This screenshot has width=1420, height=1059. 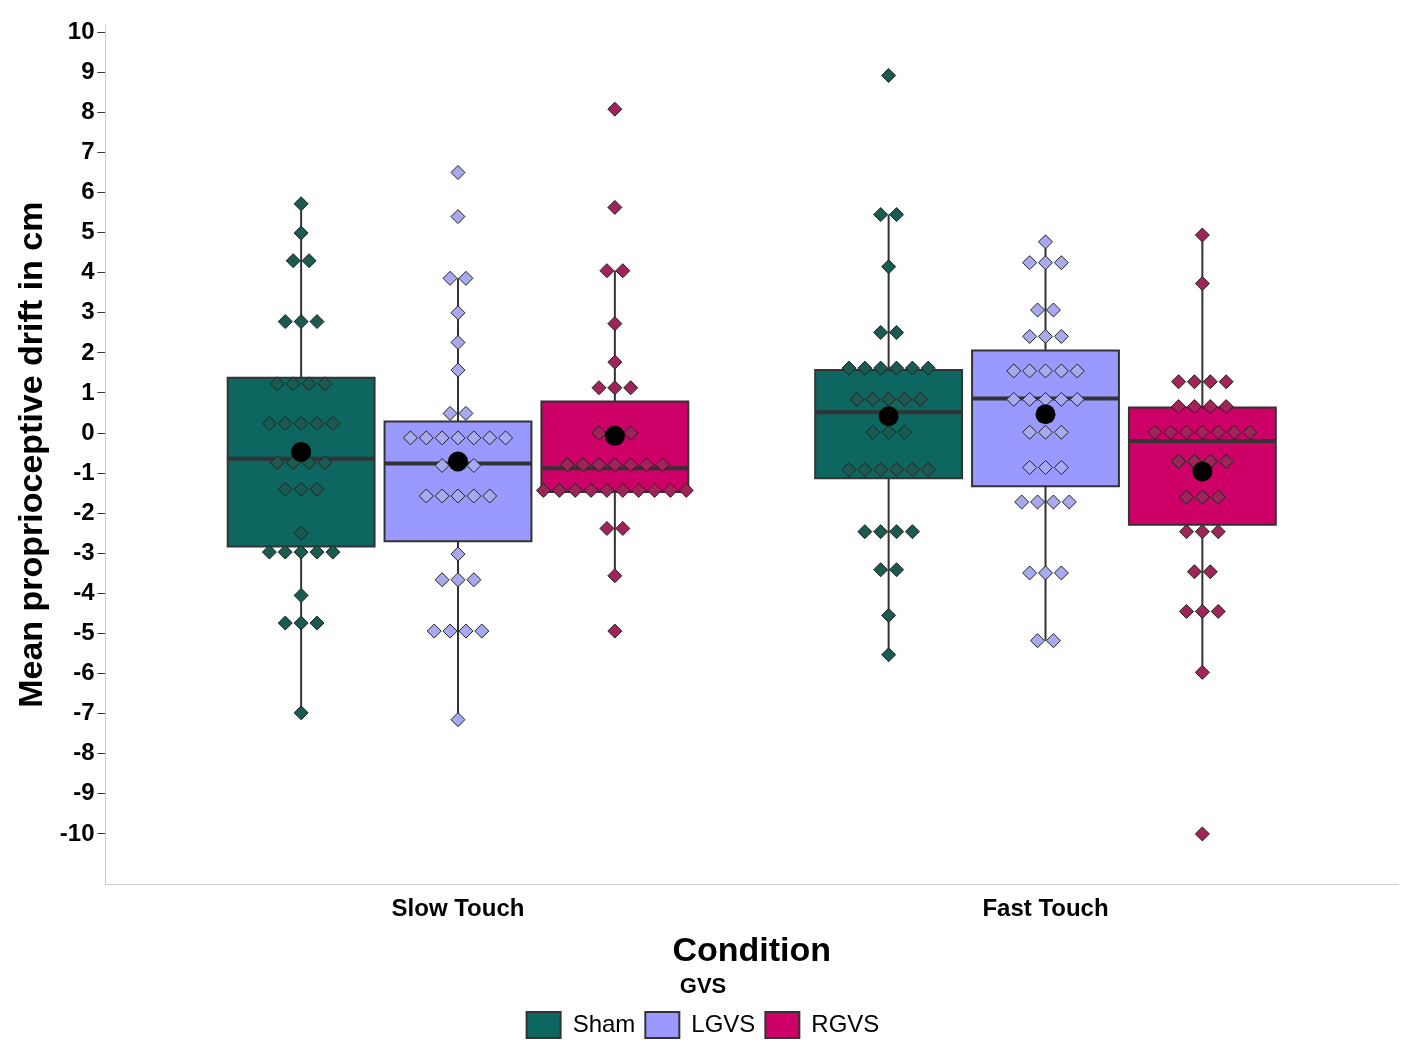 What do you see at coordinates (703, 985) in the screenshot?
I see `legend-title: GVS` at bounding box center [703, 985].